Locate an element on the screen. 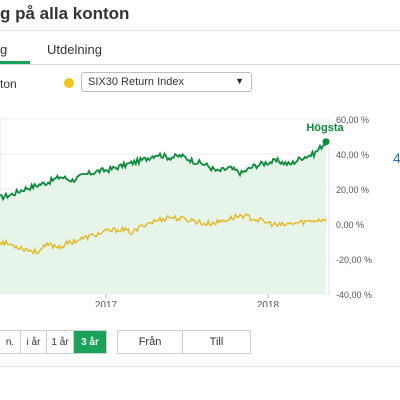  triangle-down-icon: ▼ is located at coordinates (239, 81).